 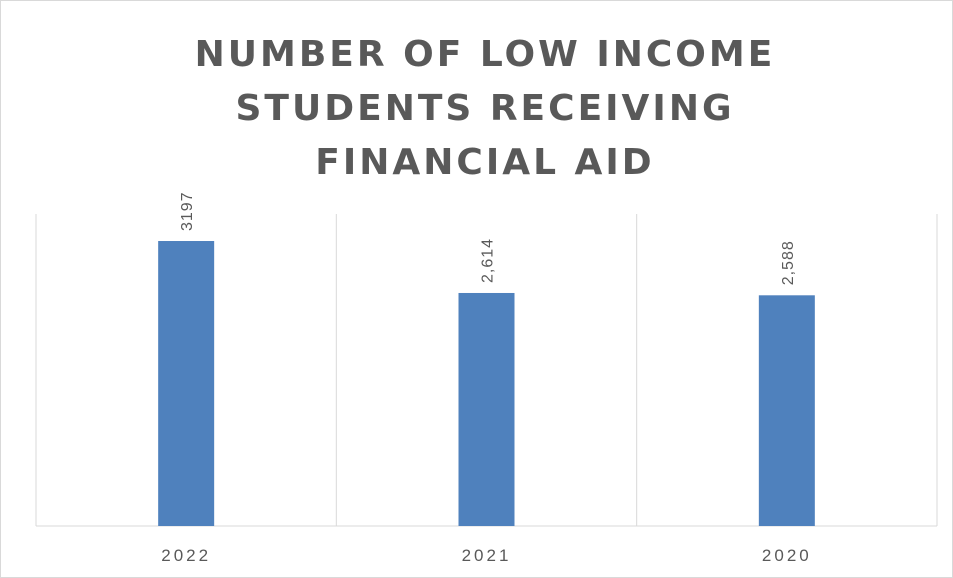 I want to click on data-labels: 3197 2,614 2,588, so click(x=488, y=238).